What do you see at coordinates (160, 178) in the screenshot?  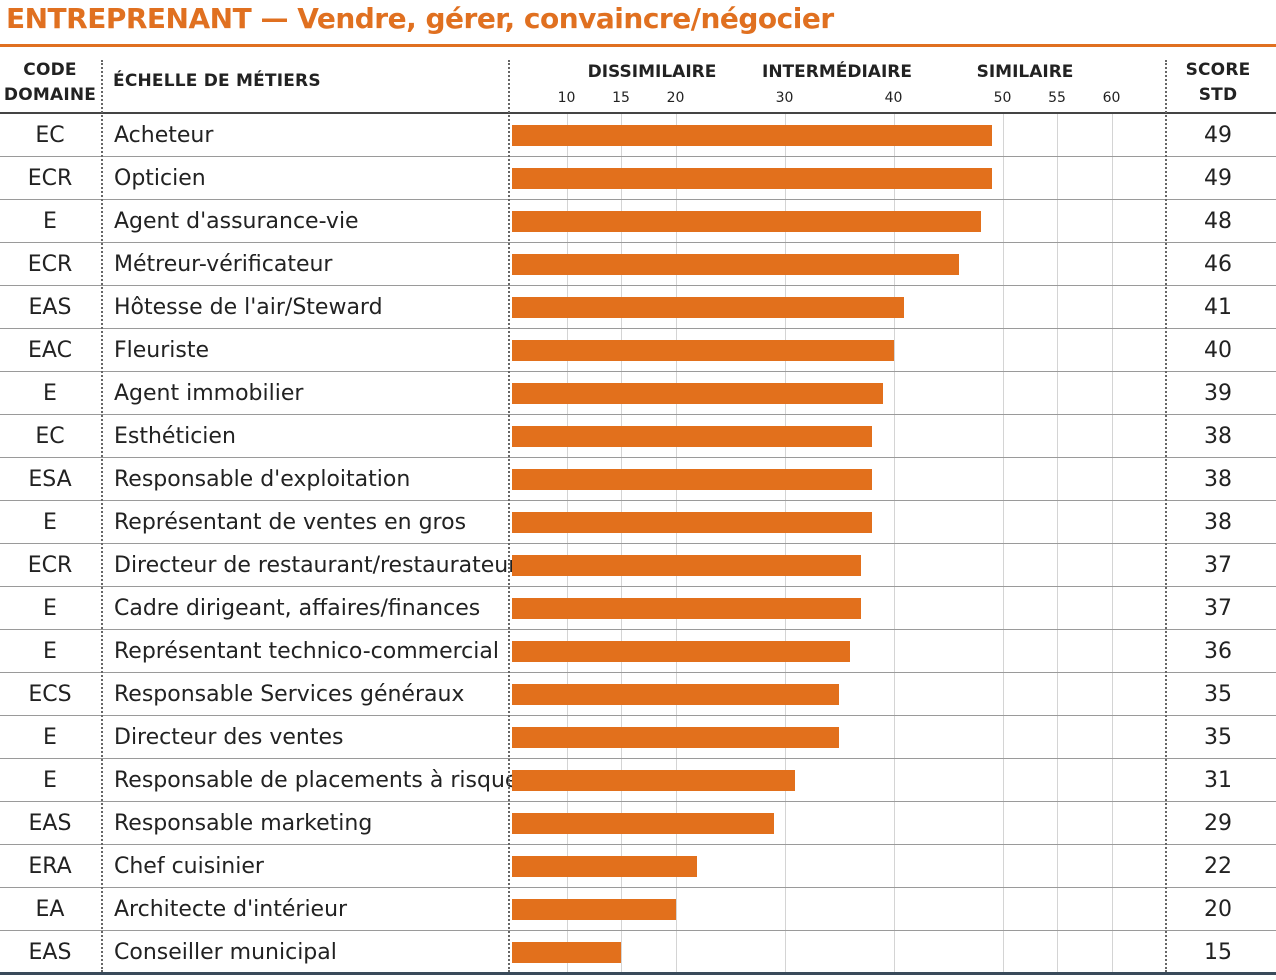 I see `job-label: Opticien` at bounding box center [160, 178].